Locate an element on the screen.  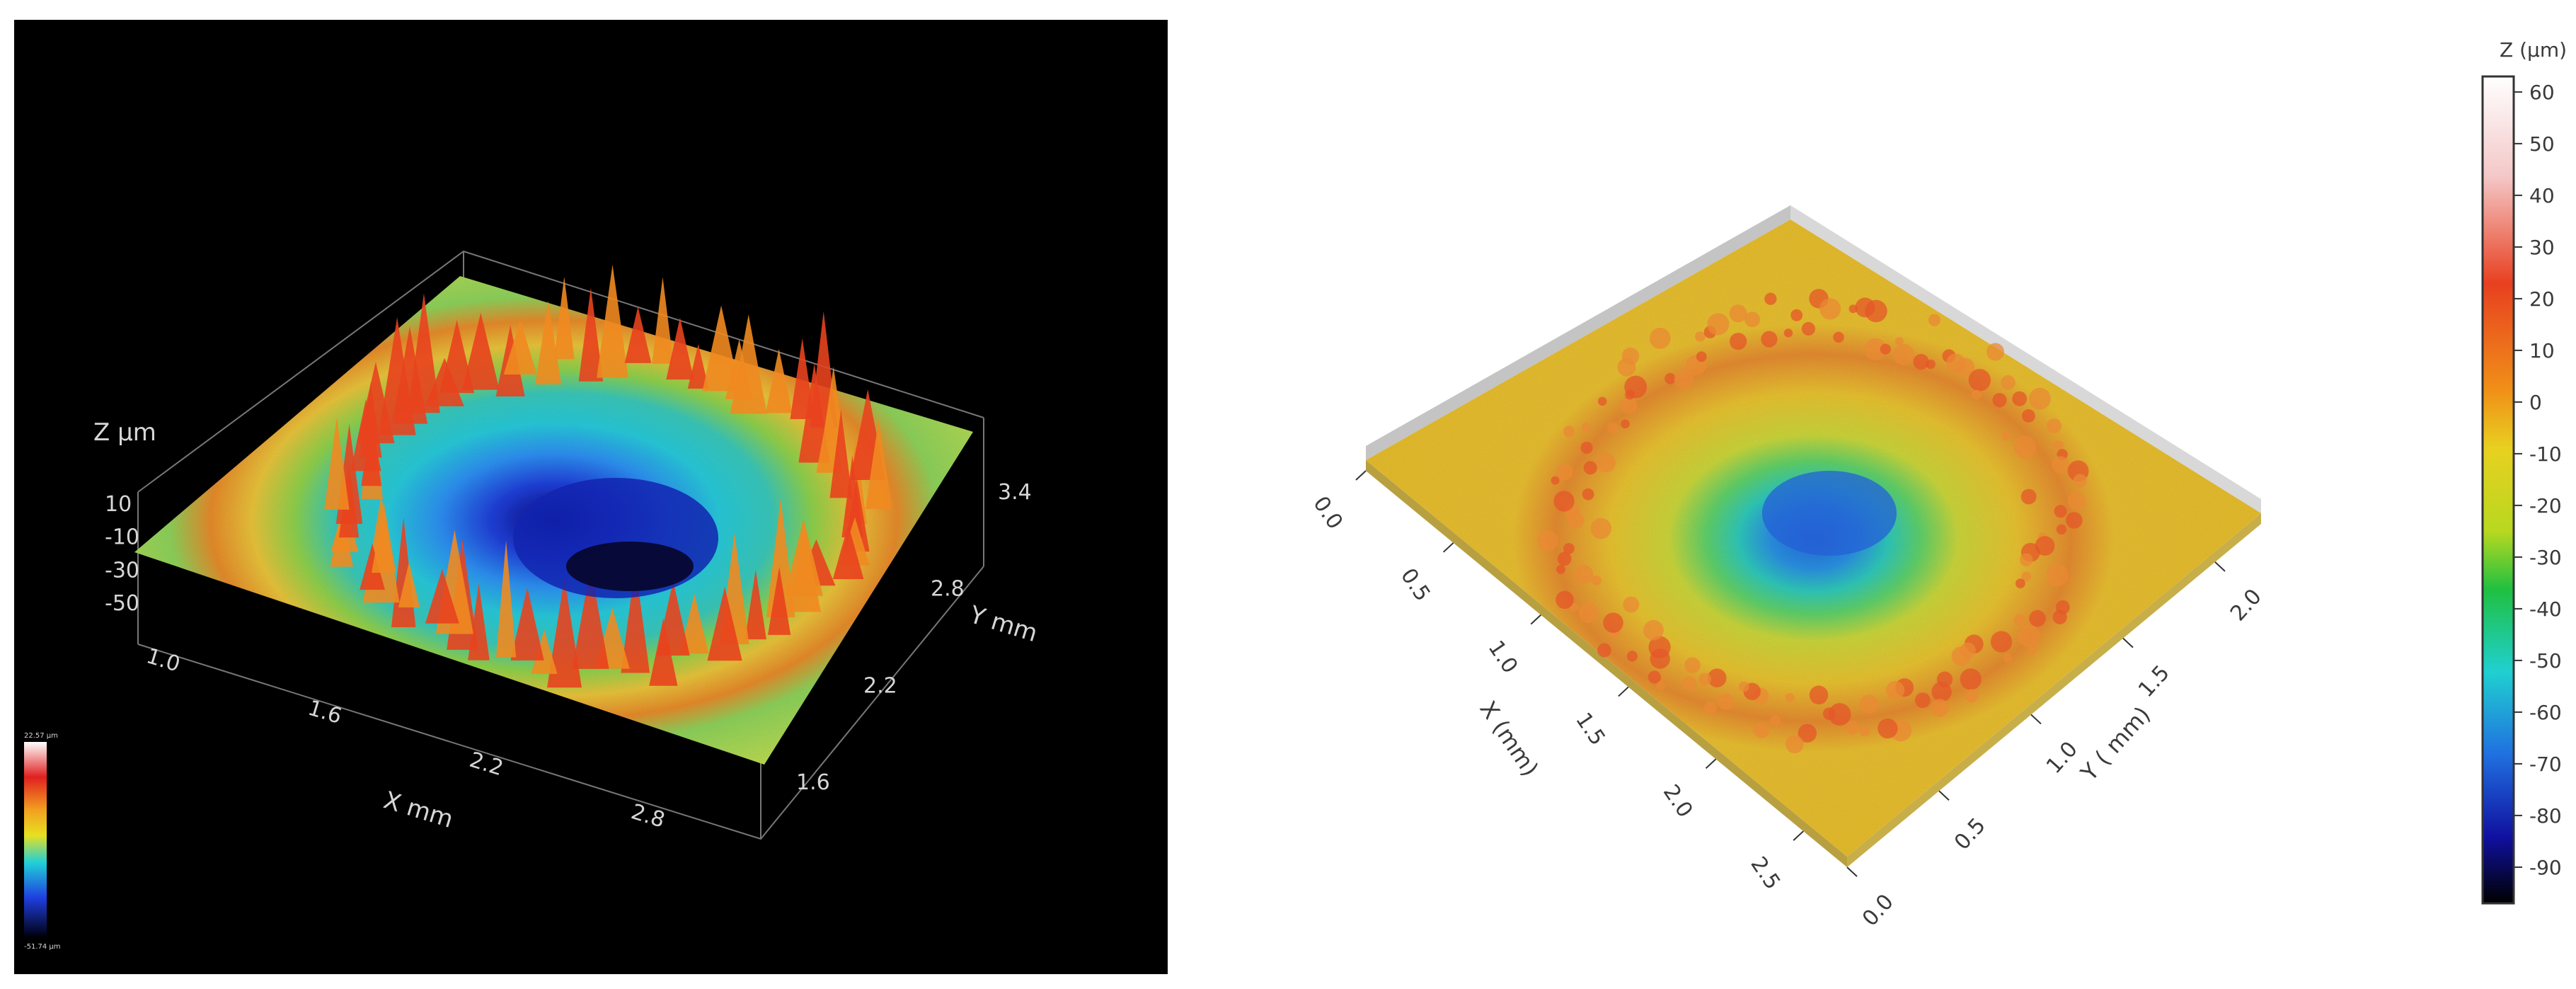
right-colorbar-title: Z (µm) is located at coordinates (2533, 50).